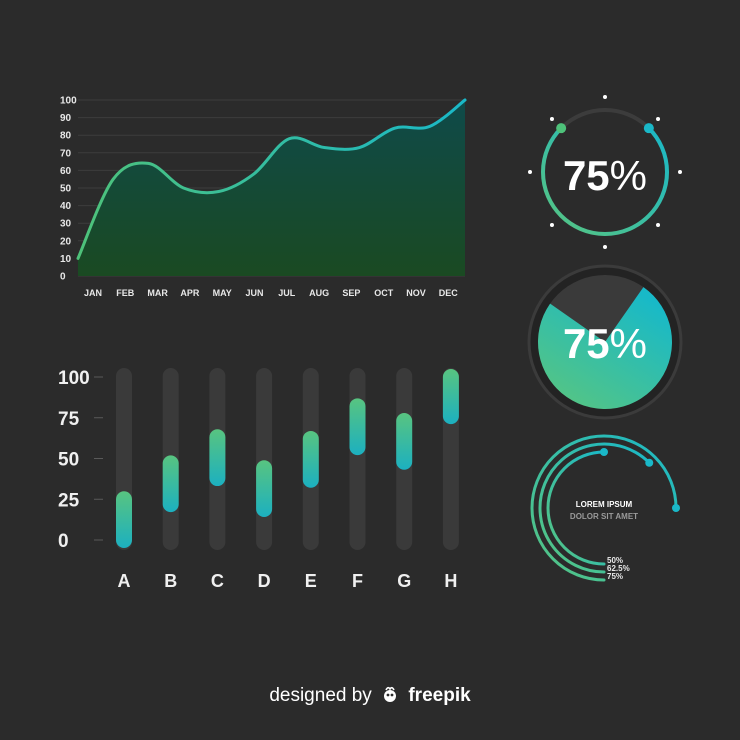 The image size is (740, 740). Describe the element at coordinates (66, 171) in the screenshot. I see `y-tick-label: 60` at that location.